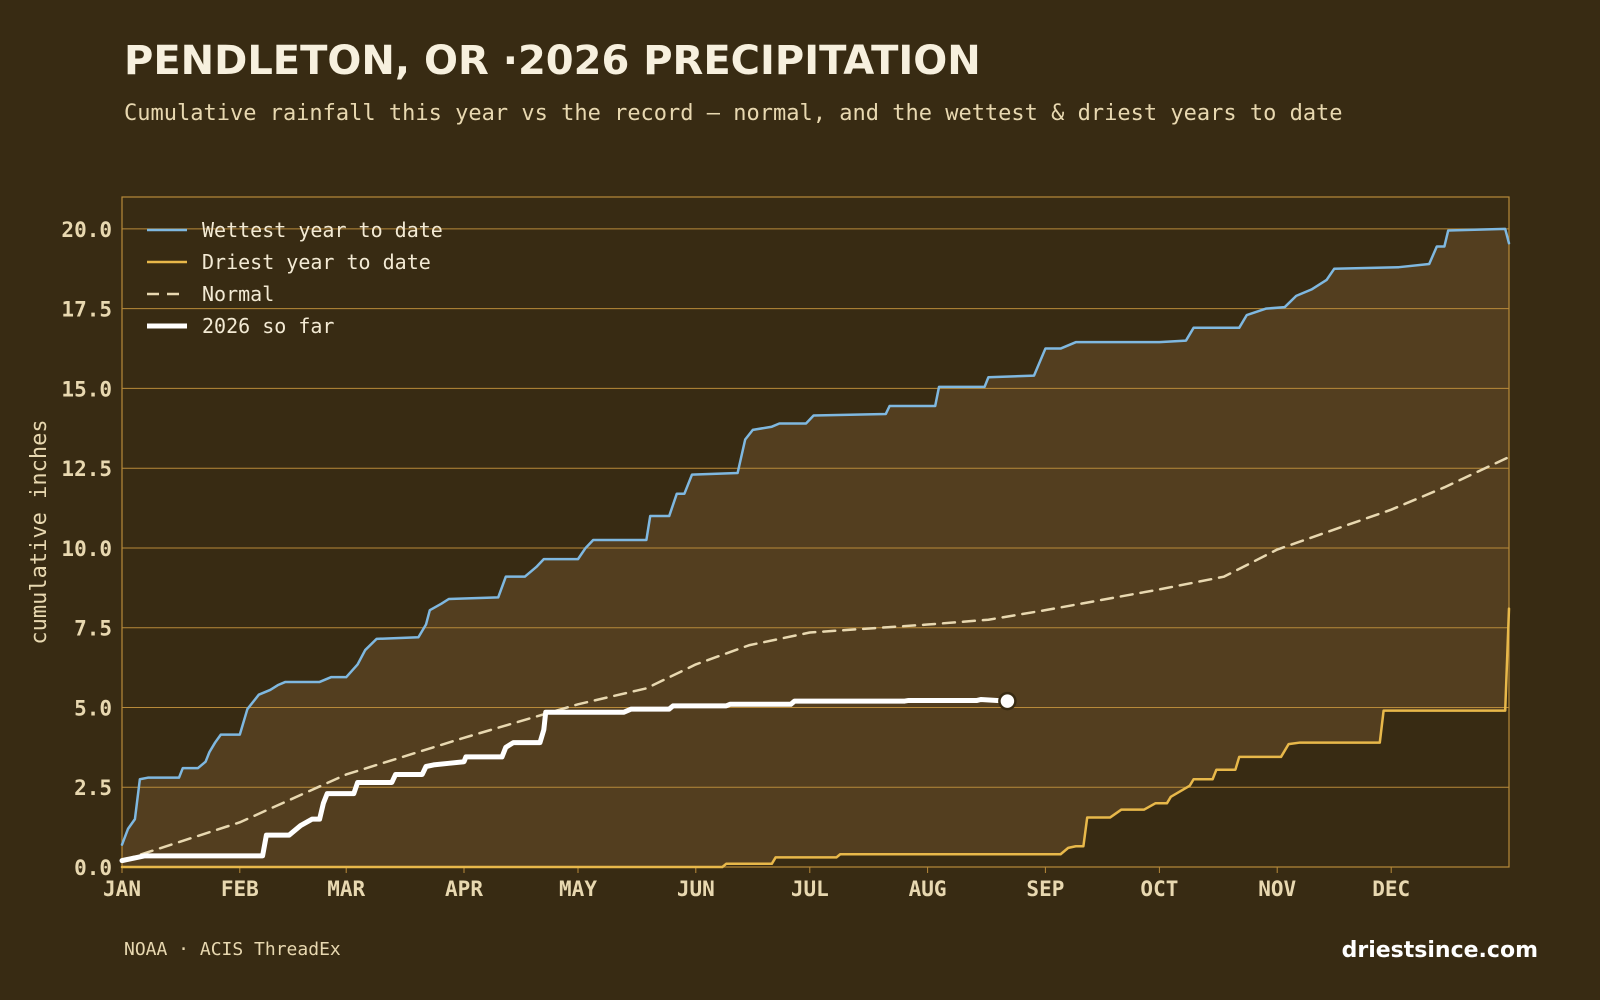 Image resolution: width=1600 pixels, height=1000 pixels. Describe the element at coordinates (86, 469) in the screenshot. I see `y-tick-label: 12.5` at that location.